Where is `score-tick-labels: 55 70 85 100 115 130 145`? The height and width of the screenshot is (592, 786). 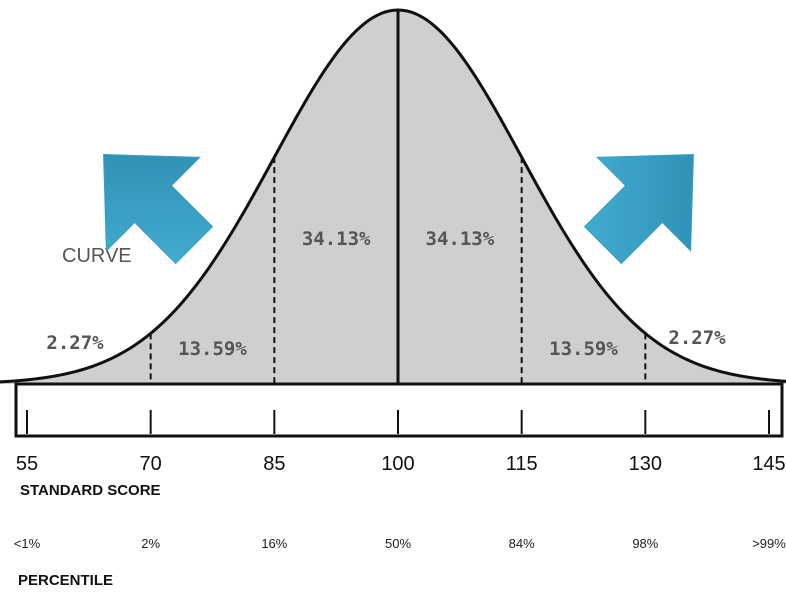 score-tick-labels: 55 70 85 100 115 130 145 is located at coordinates (401, 464).